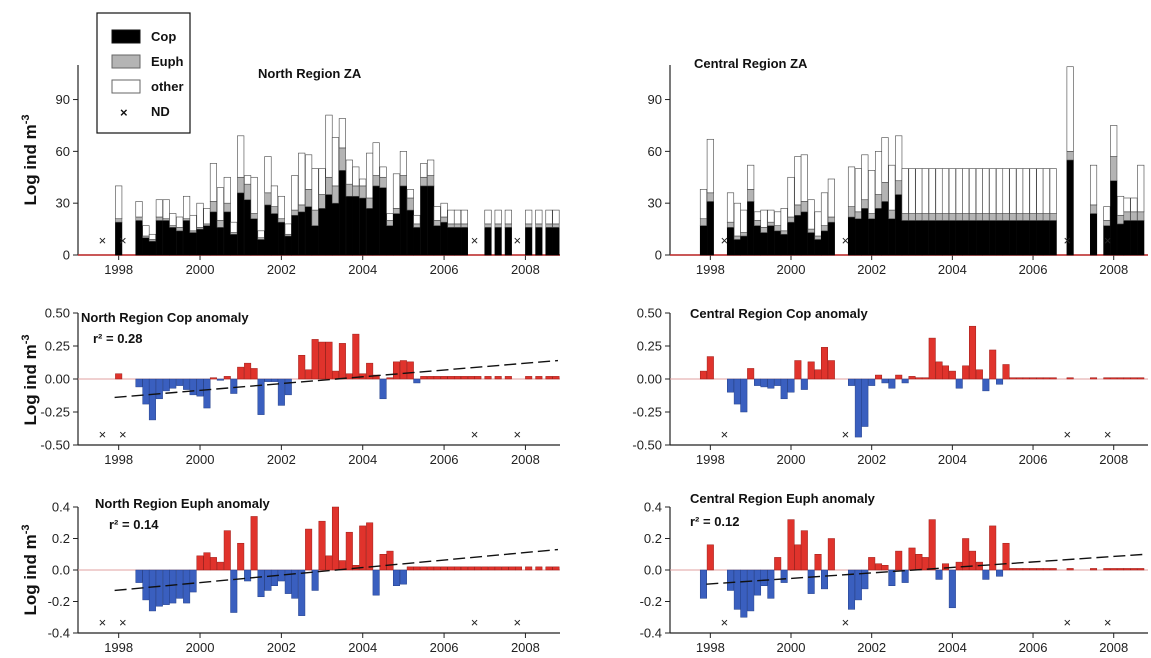 The image size is (1151, 658). Describe the element at coordinates (525, 647) in the screenshot. I see `x-tick-label: 2008` at that location.